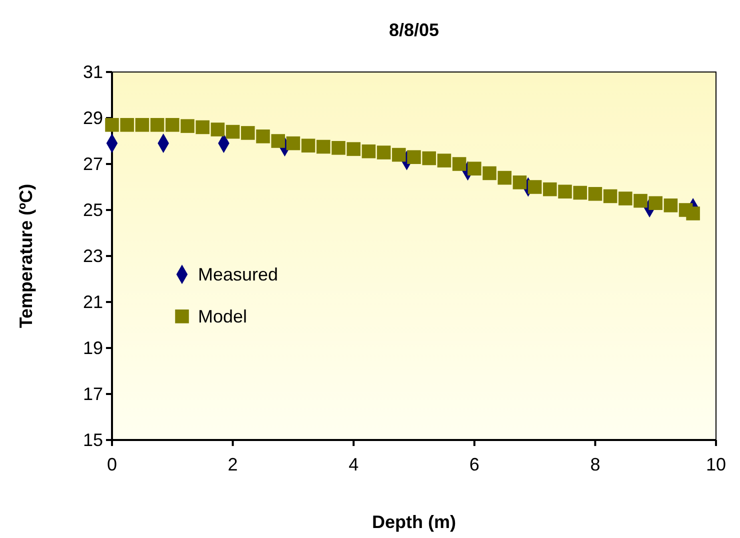 This screenshot has width=740, height=538. Describe the element at coordinates (353, 464) in the screenshot. I see `x-tick-label: 4` at that location.